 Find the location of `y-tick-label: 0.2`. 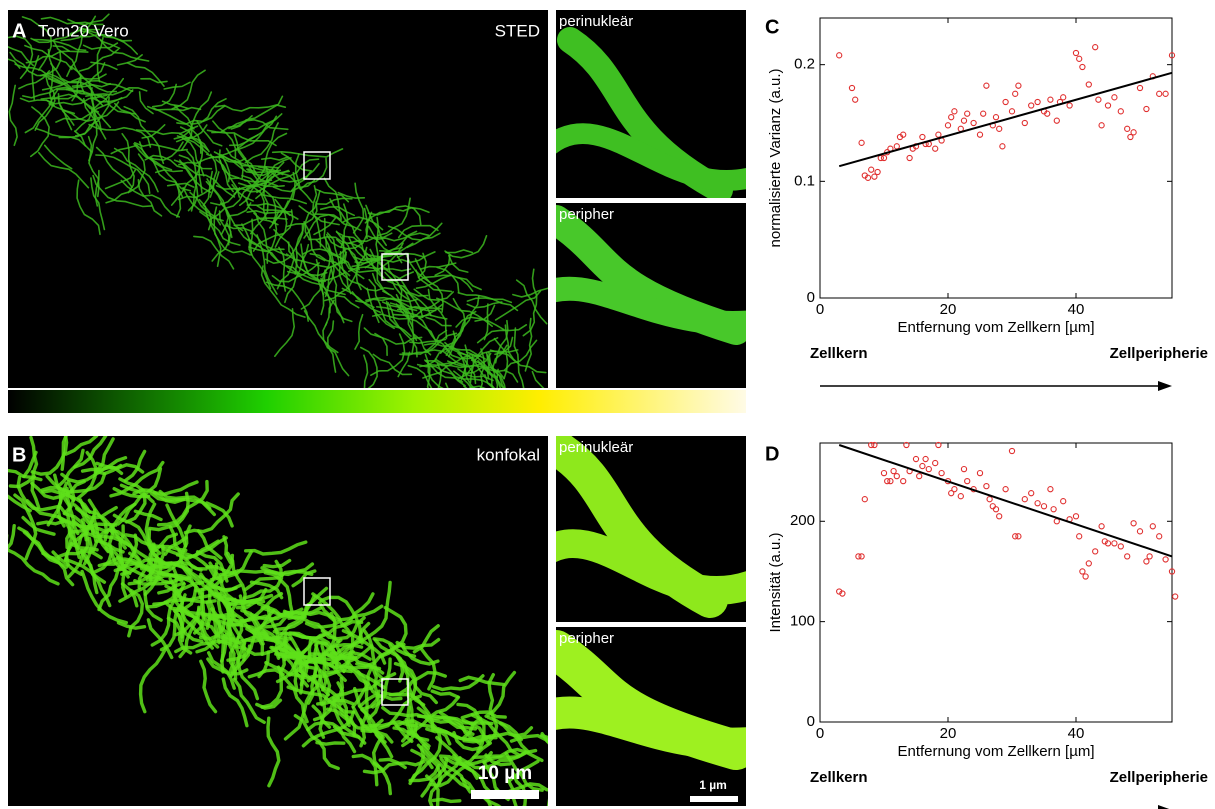

y-tick-label: 0.2 is located at coordinates (804, 64).